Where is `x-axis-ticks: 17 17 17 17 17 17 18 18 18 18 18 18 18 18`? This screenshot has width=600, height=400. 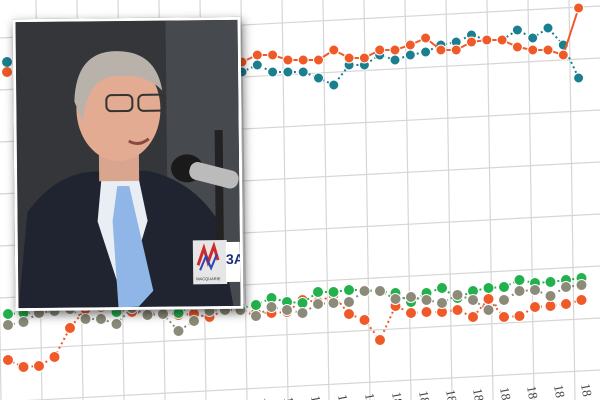
x-axis-ticks: 17 17 17 17 17 17 18 18 18 18 18 18 18 18 is located at coordinates (411, 391).